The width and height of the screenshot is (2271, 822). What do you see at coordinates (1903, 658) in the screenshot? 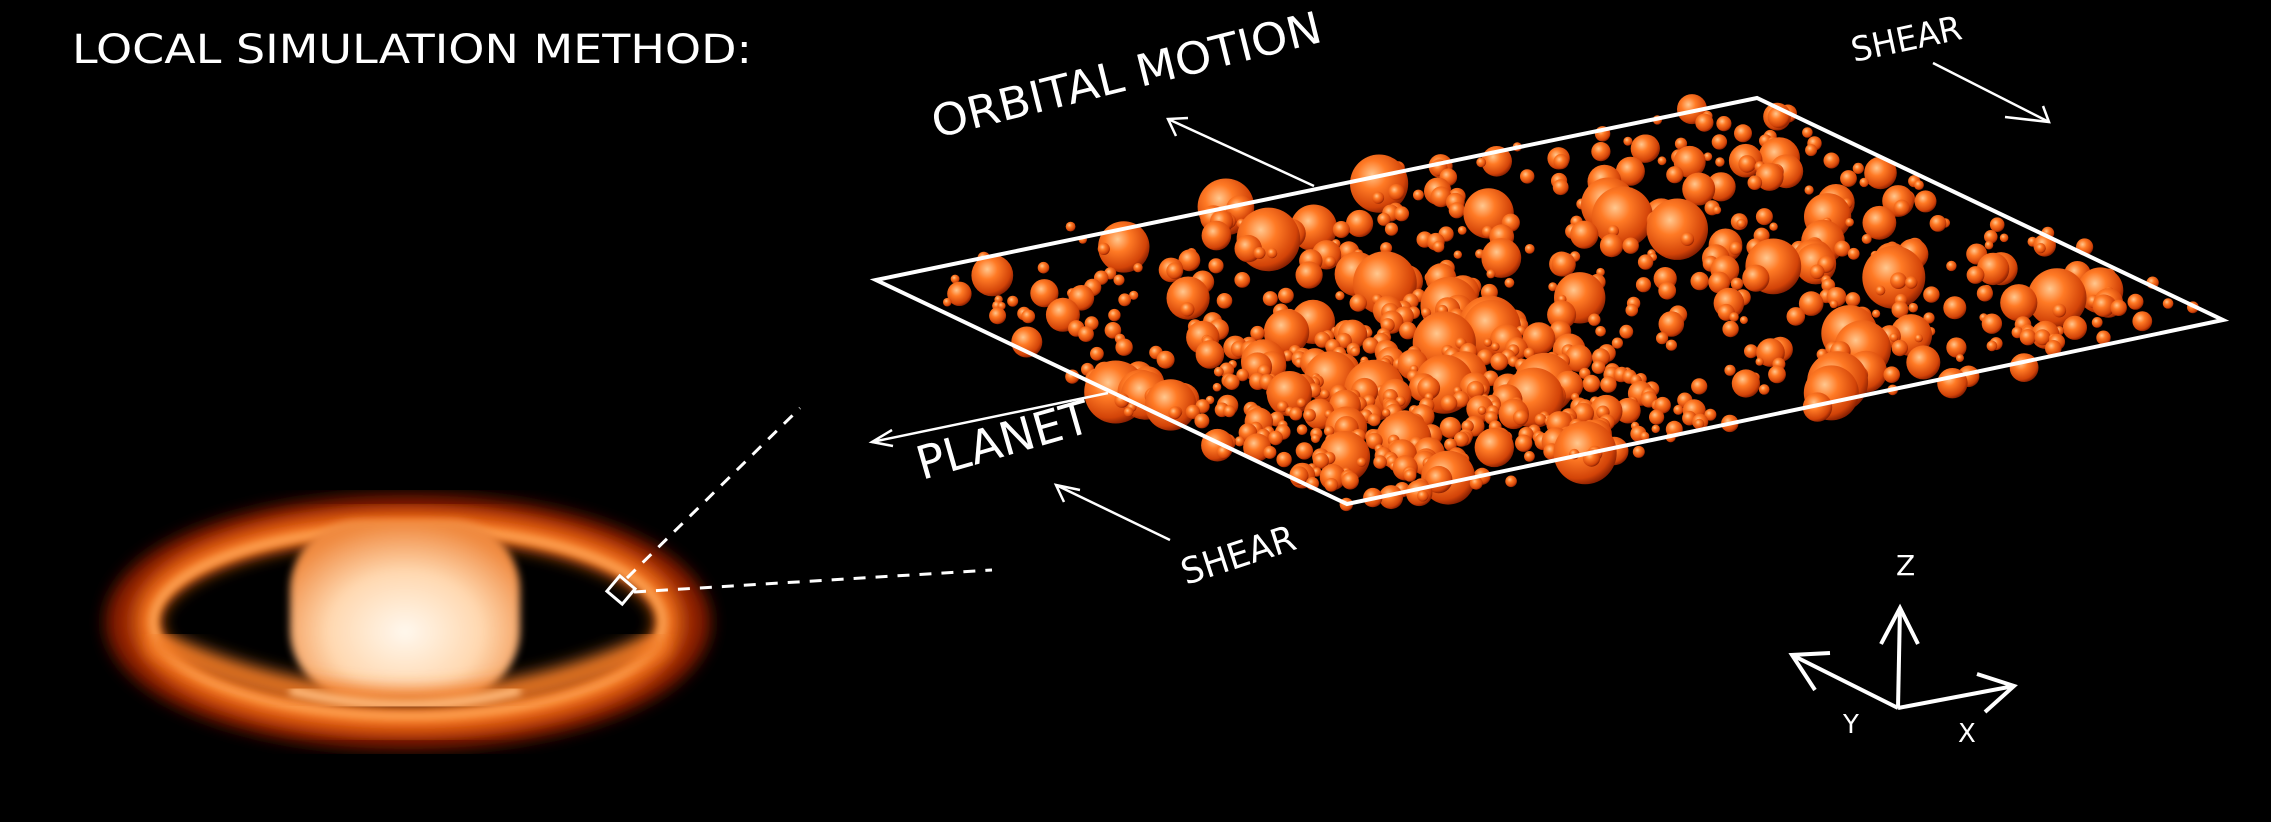
I see `axes-triad` at bounding box center [1903, 658].